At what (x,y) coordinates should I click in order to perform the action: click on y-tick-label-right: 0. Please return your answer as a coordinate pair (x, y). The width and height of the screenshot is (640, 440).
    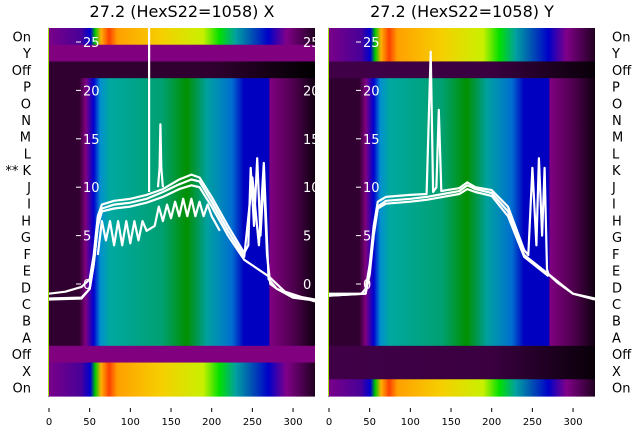
    Looking at the image, I should click on (307, 285).